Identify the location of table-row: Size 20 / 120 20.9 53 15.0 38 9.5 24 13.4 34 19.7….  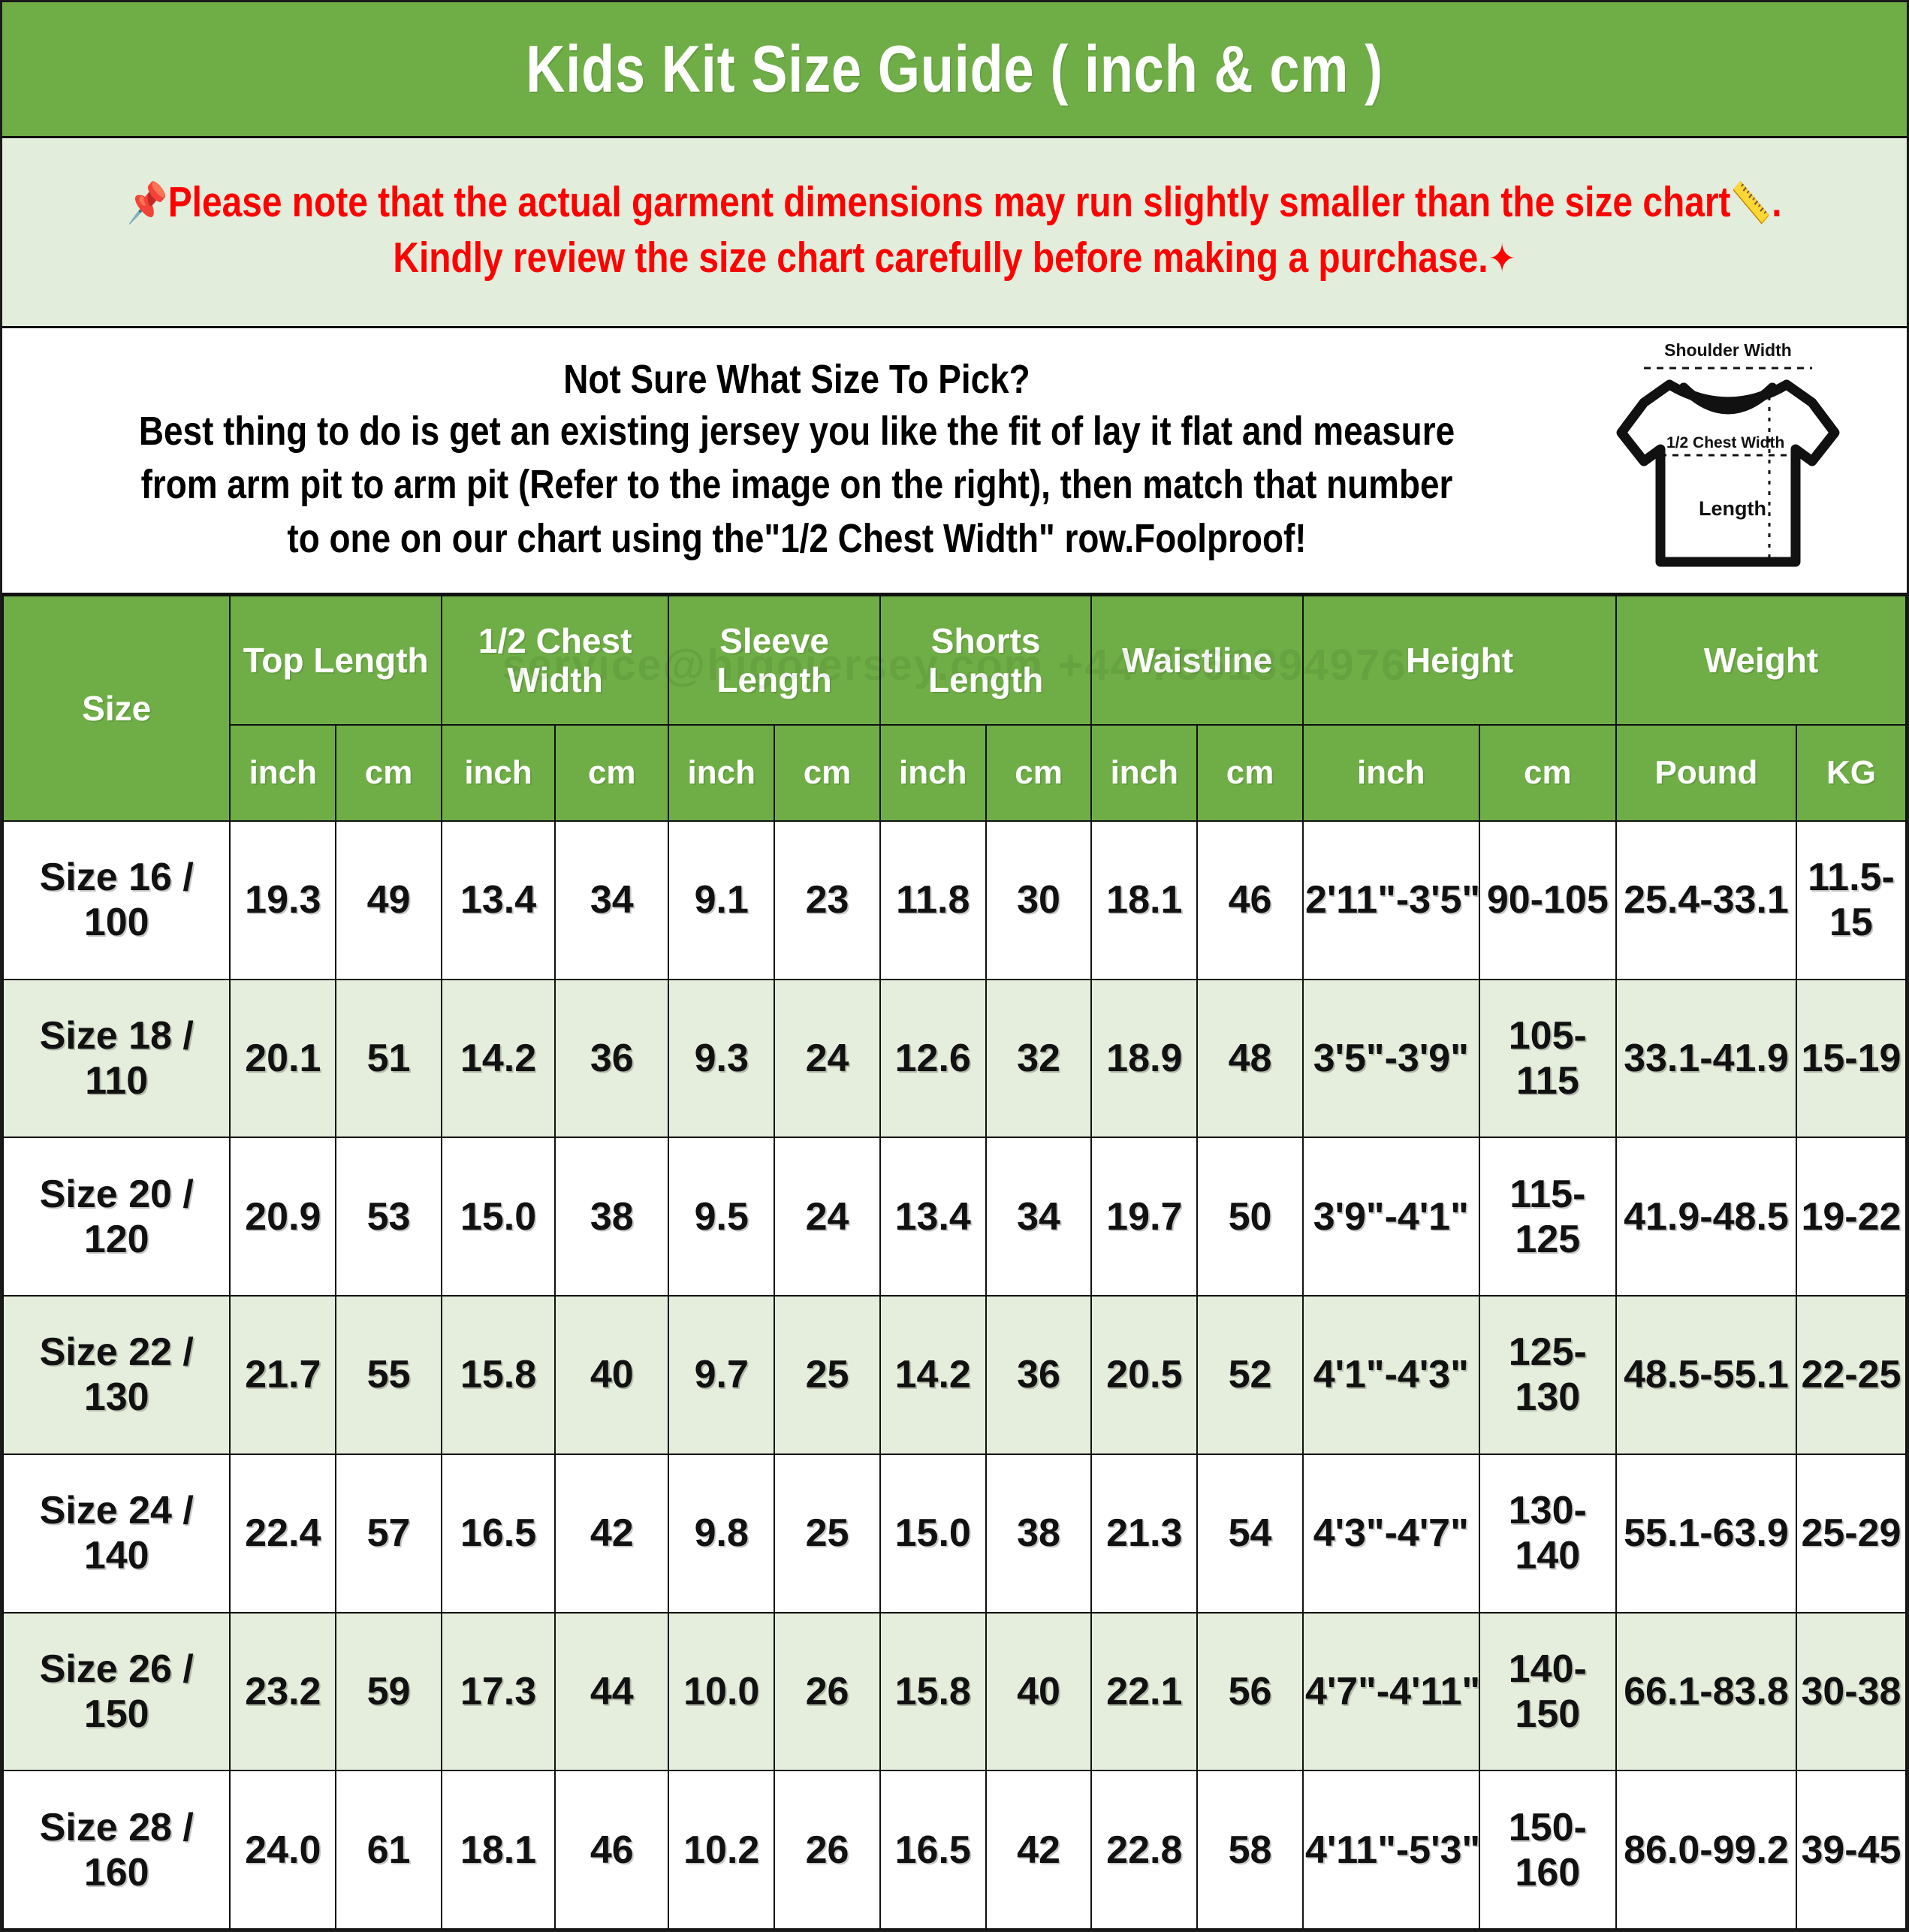
(954, 1217).